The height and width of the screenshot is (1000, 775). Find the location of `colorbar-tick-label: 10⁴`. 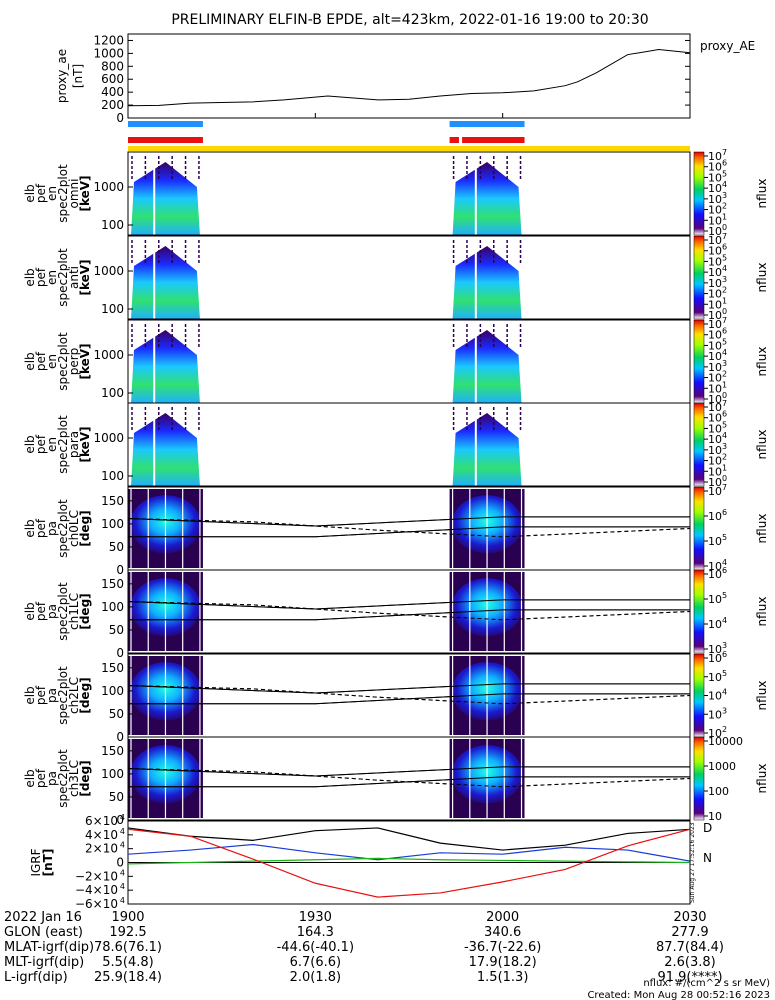

colorbar-tick-label: 10⁴ is located at coordinates (717, 623).